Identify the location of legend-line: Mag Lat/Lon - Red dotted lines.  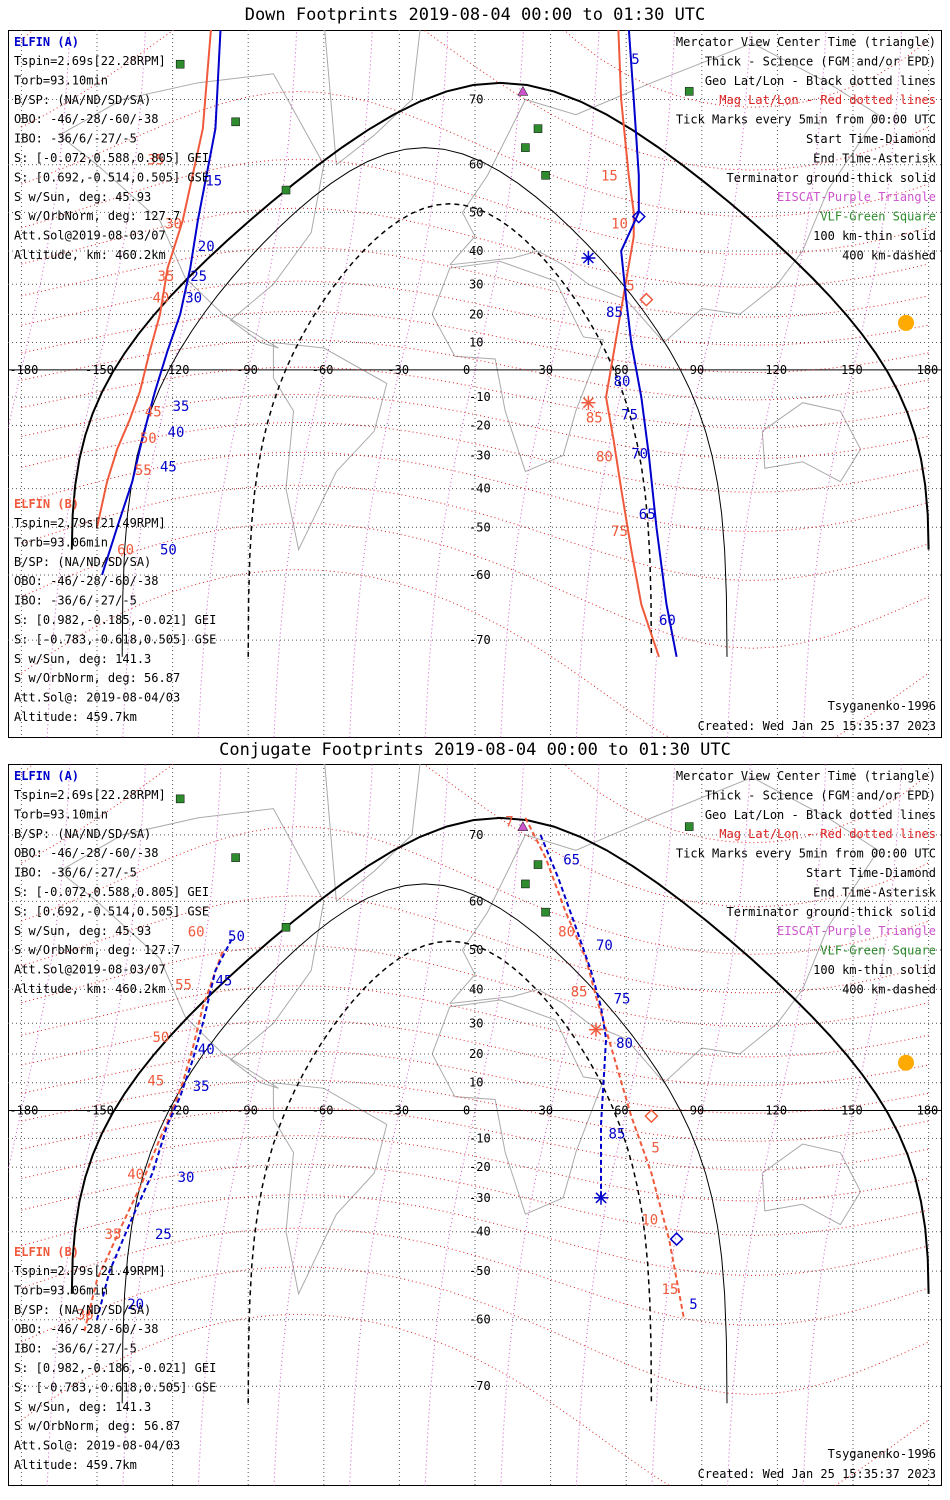
(827, 100).